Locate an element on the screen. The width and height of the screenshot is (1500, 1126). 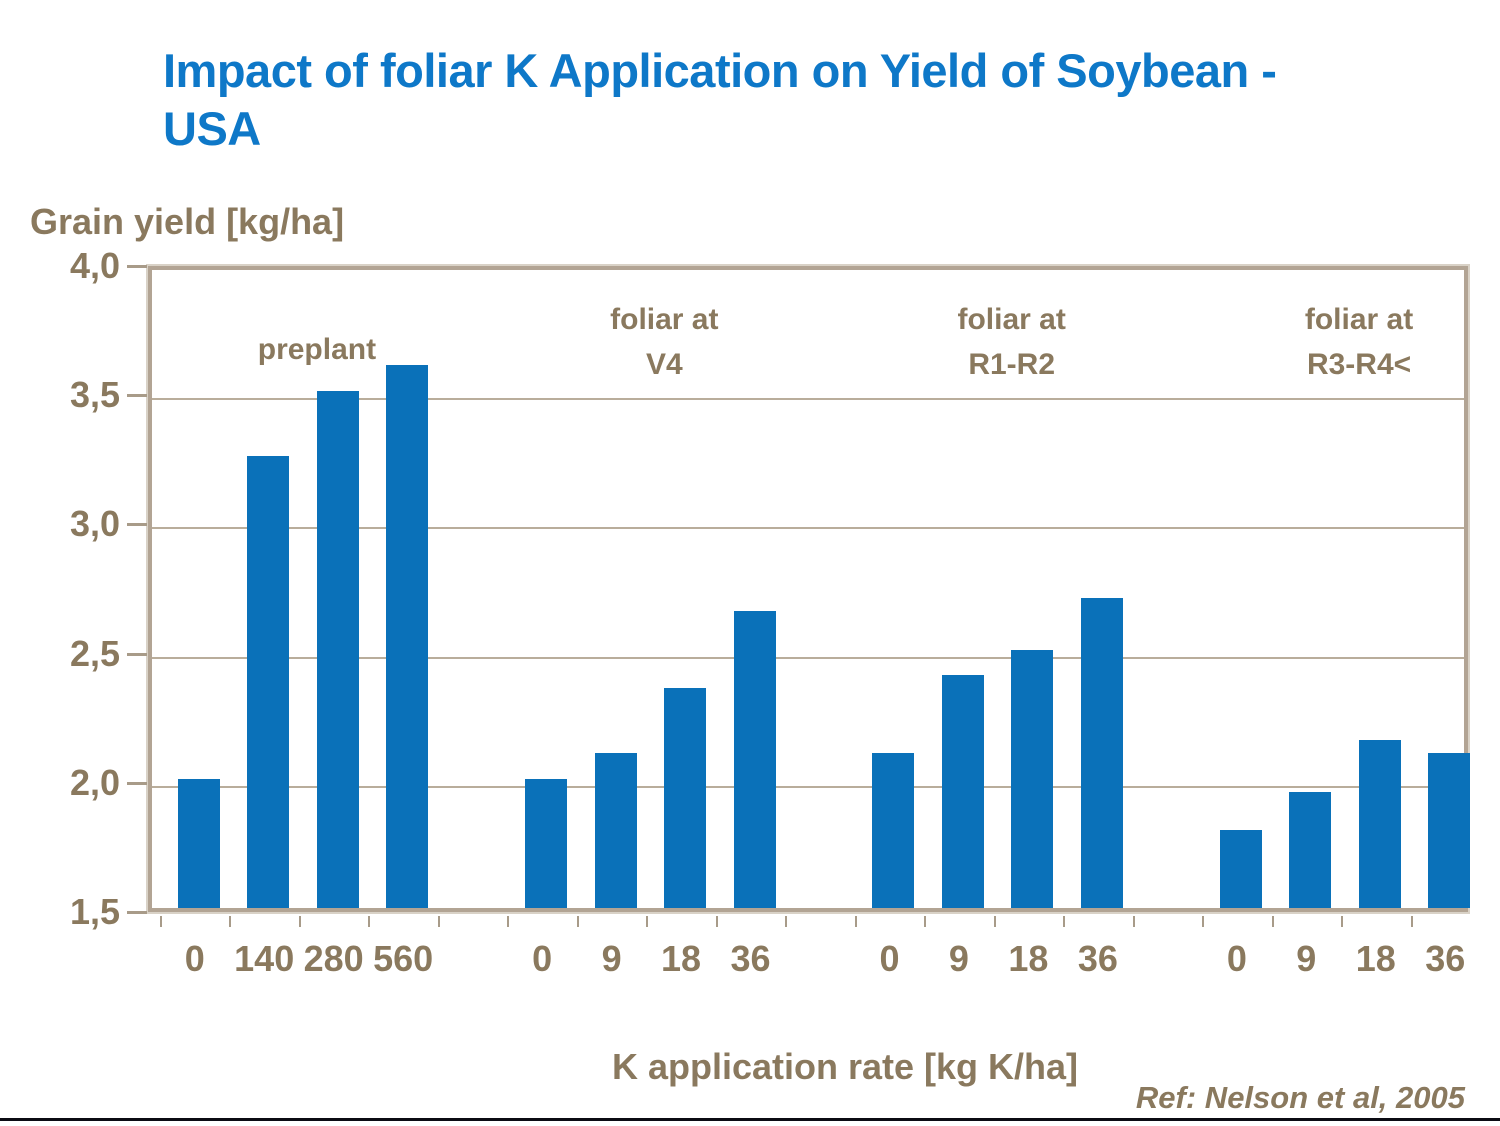
ytick-label: 4,0 is located at coordinates (94, 265).